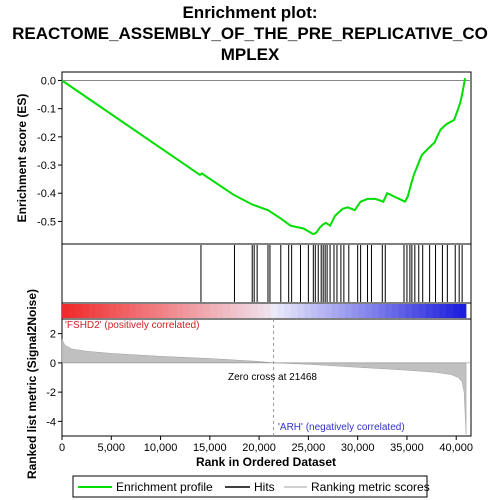 Image resolution: width=500 pixels, height=500 pixels. What do you see at coordinates (164, 487) in the screenshot?
I see `legend-label-enrichment-profile: Enrichment profile` at bounding box center [164, 487].